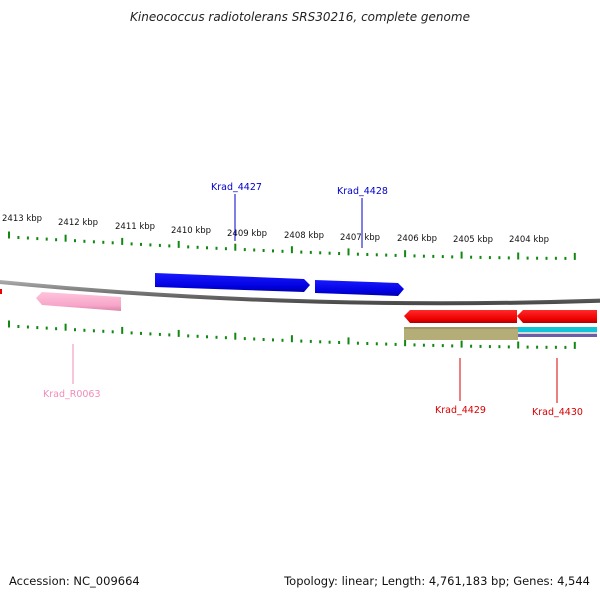 Image resolution: width=600 pixels, height=600 pixels. Describe the element at coordinates (360, 238) in the screenshot. I see `scale-tick-label: 2407 kbp` at that location.